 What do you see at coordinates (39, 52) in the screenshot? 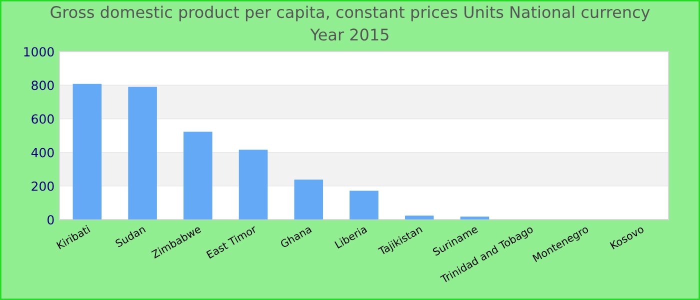
I see `y-tick-label: 1000` at bounding box center [39, 52].